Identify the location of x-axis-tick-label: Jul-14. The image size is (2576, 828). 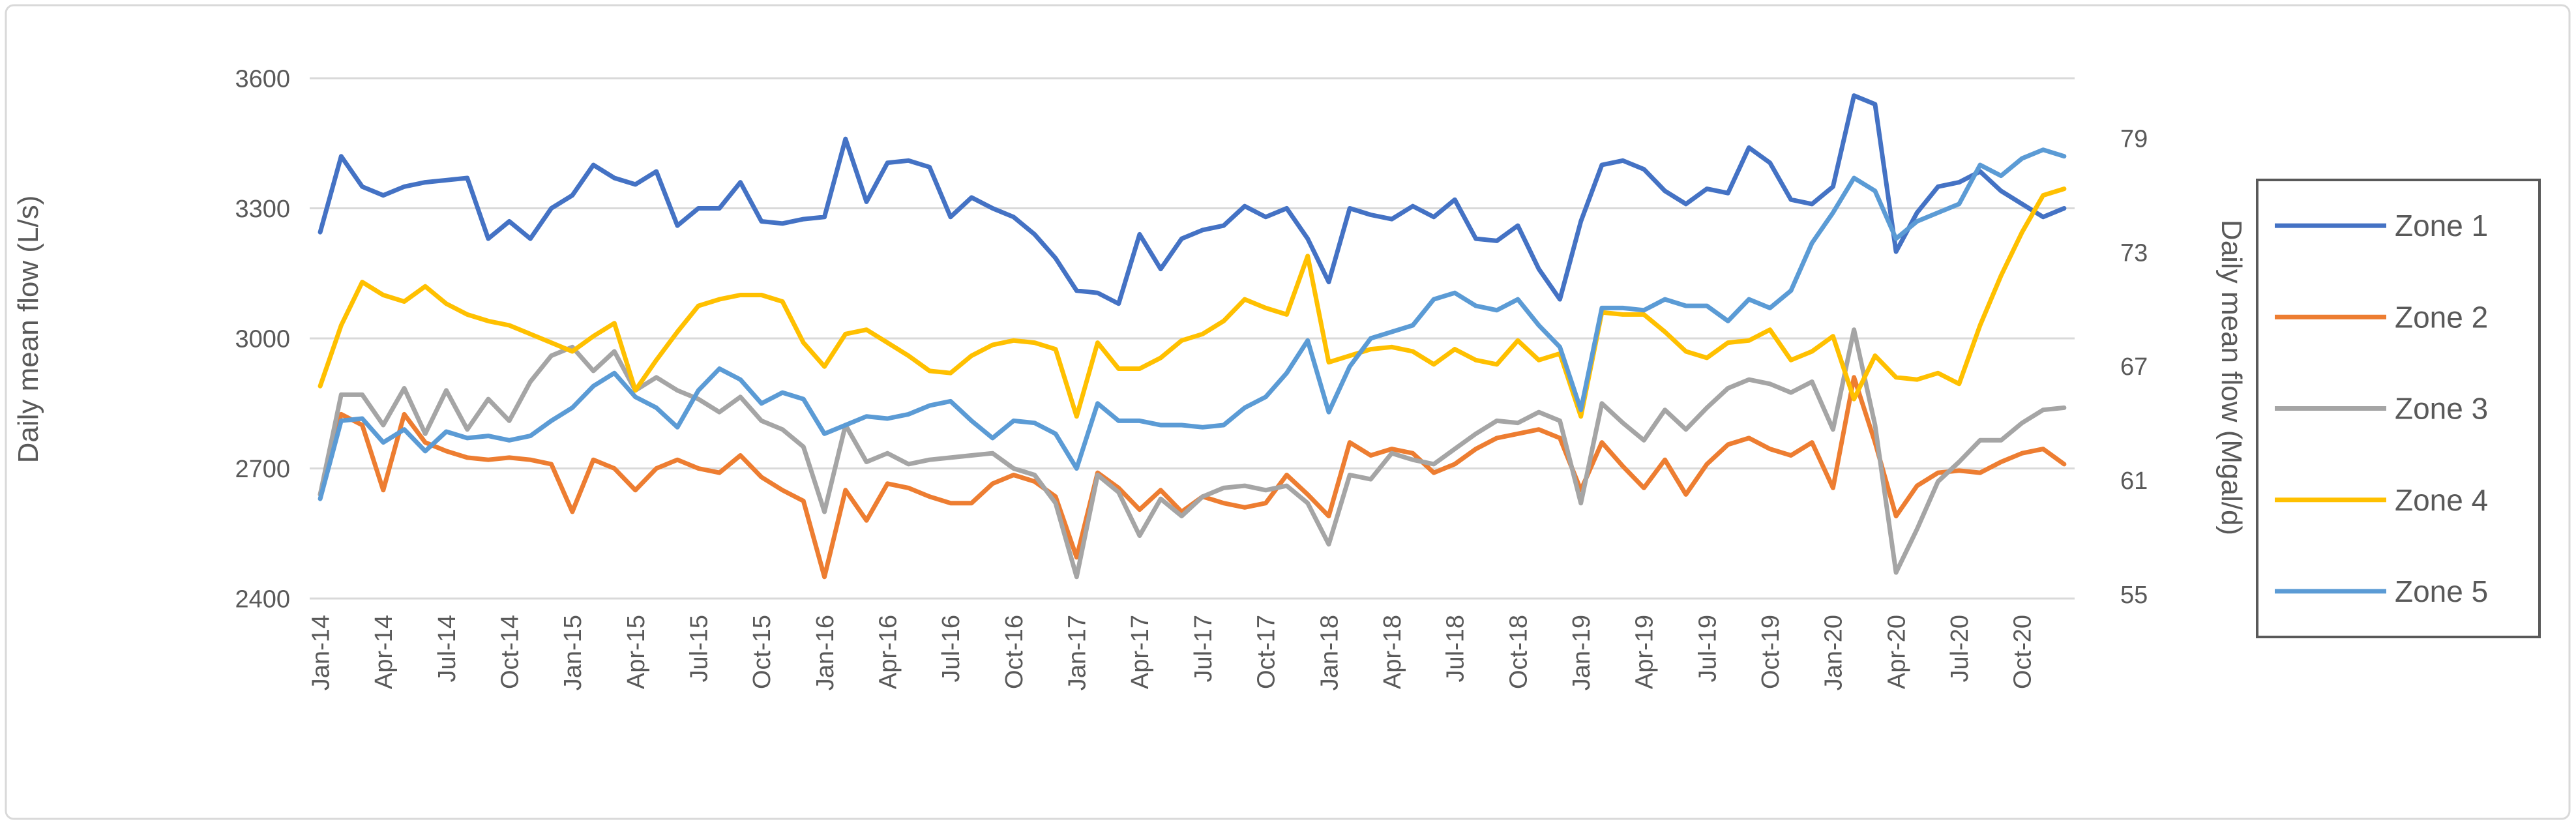
(447, 649).